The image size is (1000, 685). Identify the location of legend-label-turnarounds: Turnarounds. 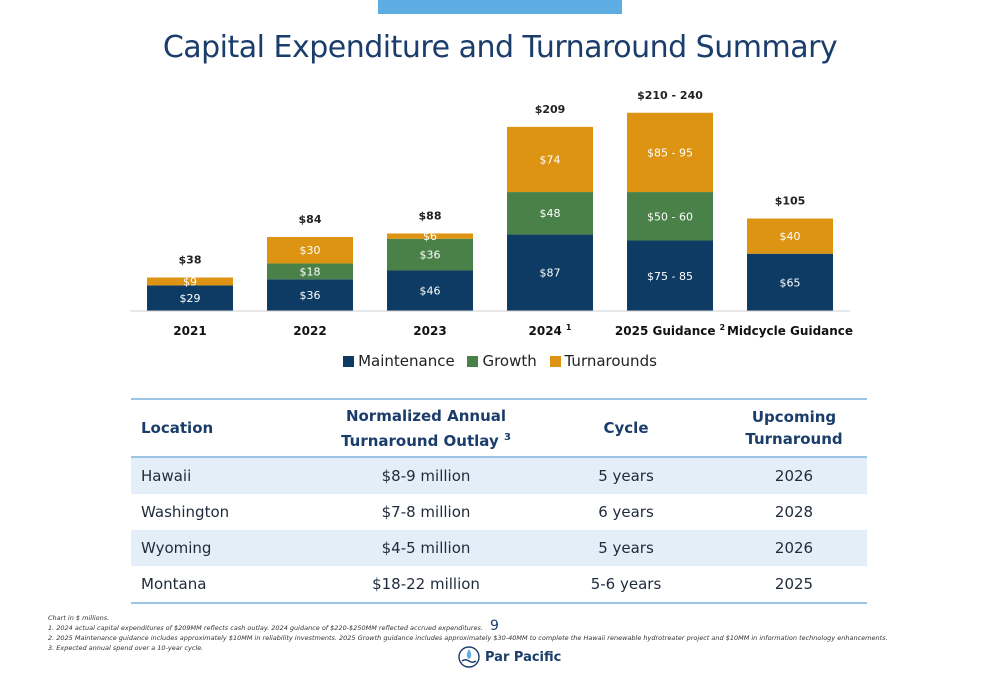
(610, 361).